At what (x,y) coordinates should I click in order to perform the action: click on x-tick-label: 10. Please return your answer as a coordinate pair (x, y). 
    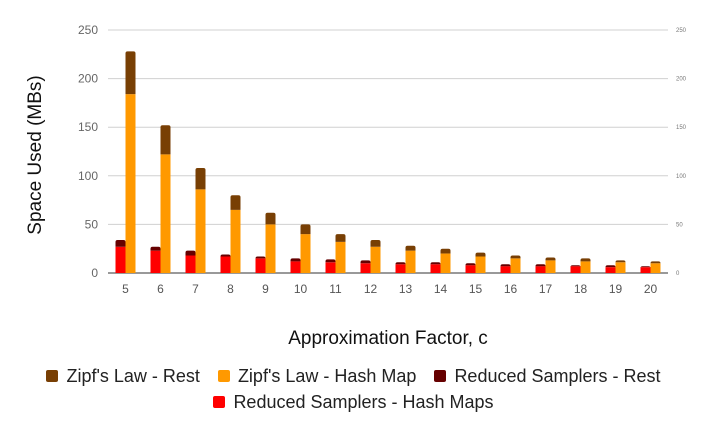
    Looking at the image, I should click on (301, 289).